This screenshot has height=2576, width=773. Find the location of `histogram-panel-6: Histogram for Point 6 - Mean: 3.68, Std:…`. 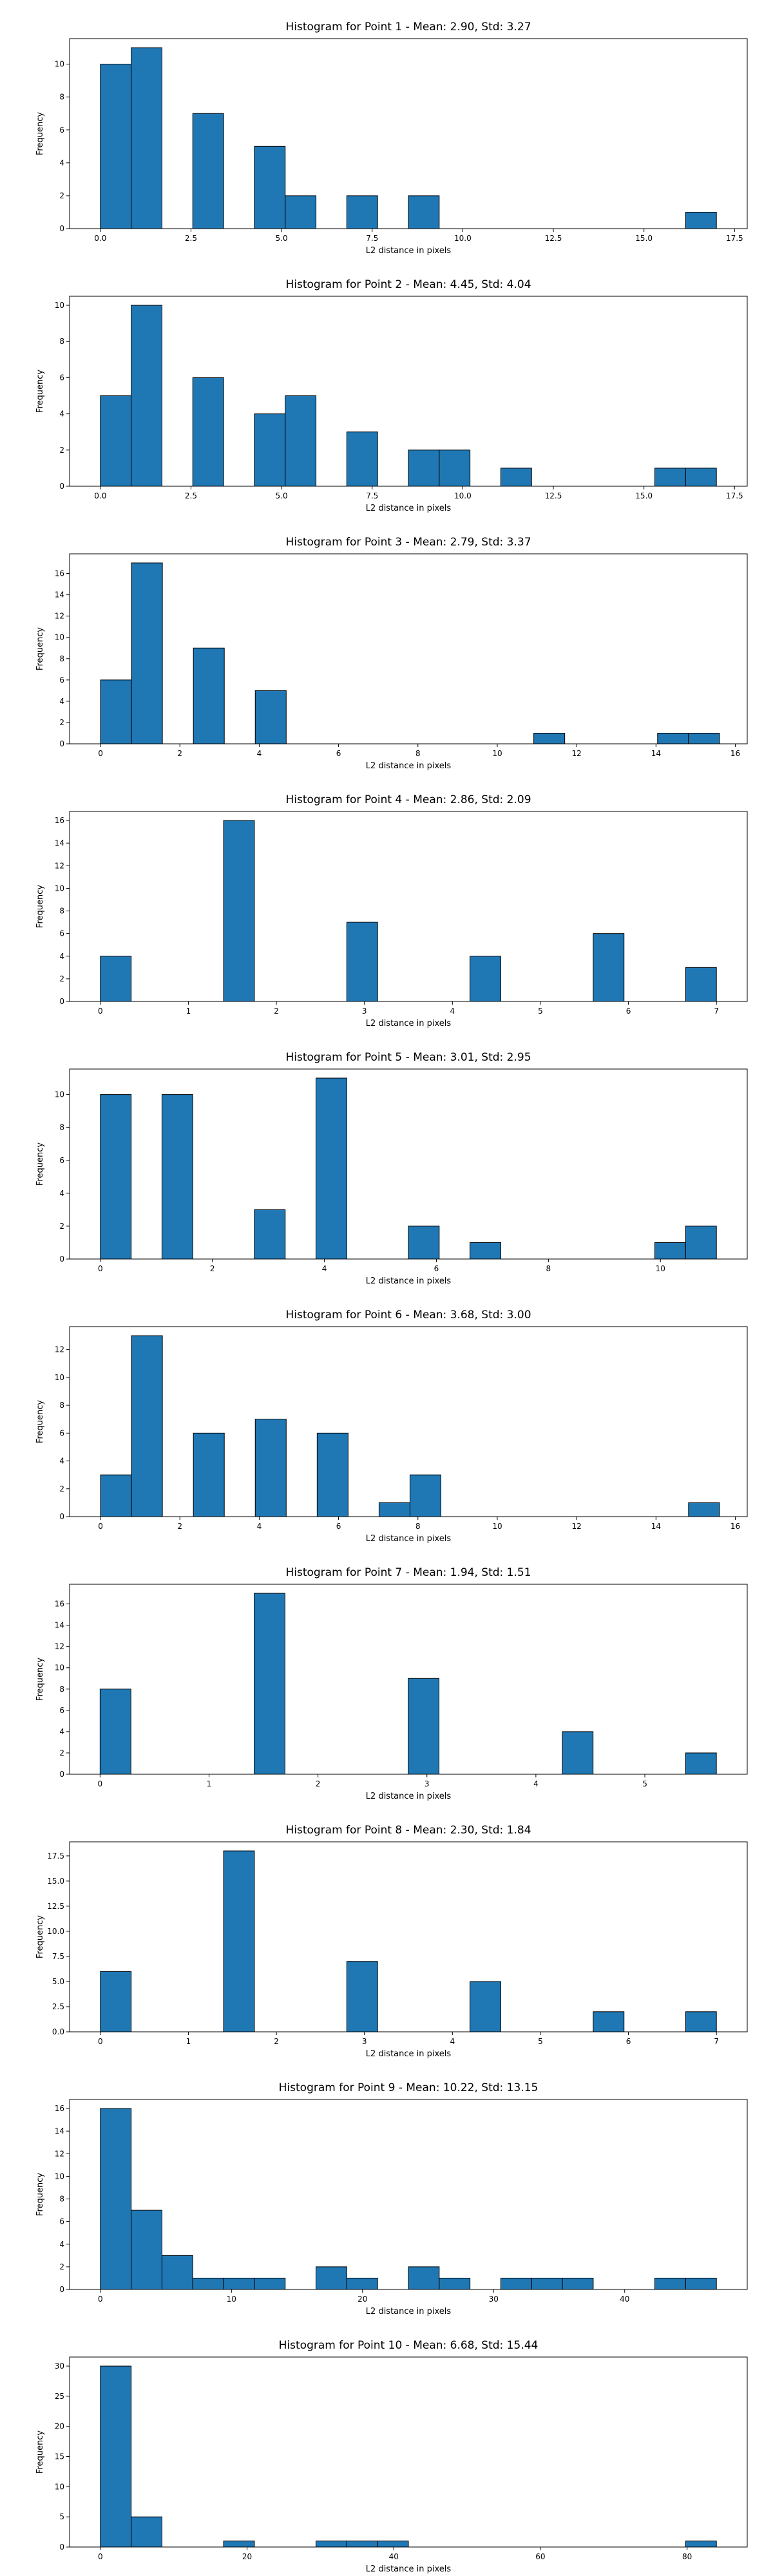

histogram-panel-6: Histogram for Point 6 - Mean: 3.68, Std:… is located at coordinates (391, 1426).